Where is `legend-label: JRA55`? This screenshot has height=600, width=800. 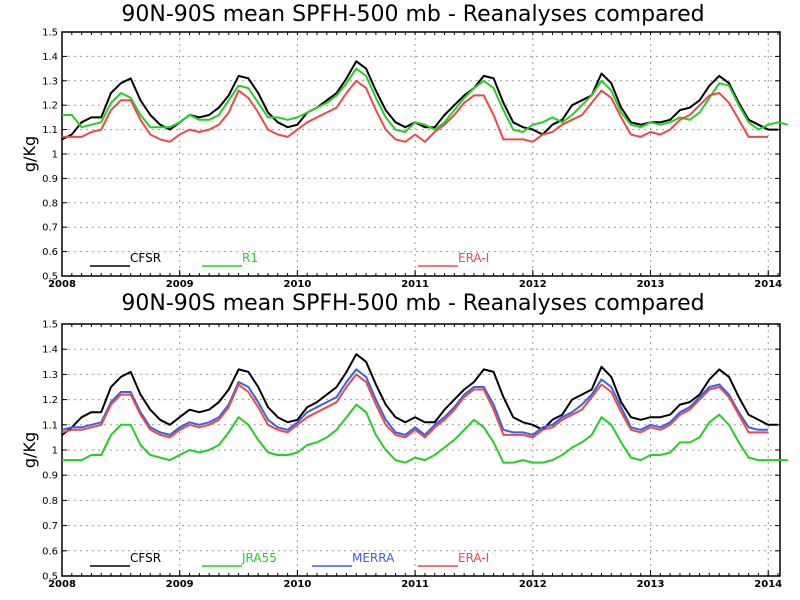
legend-label: JRA55 is located at coordinates (259, 558).